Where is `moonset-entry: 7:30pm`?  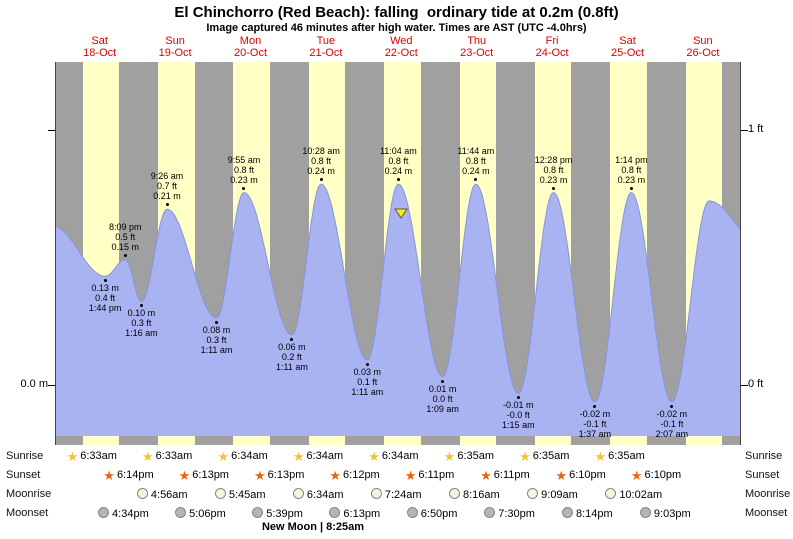 moonset-entry: 7:30pm is located at coordinates (509, 513).